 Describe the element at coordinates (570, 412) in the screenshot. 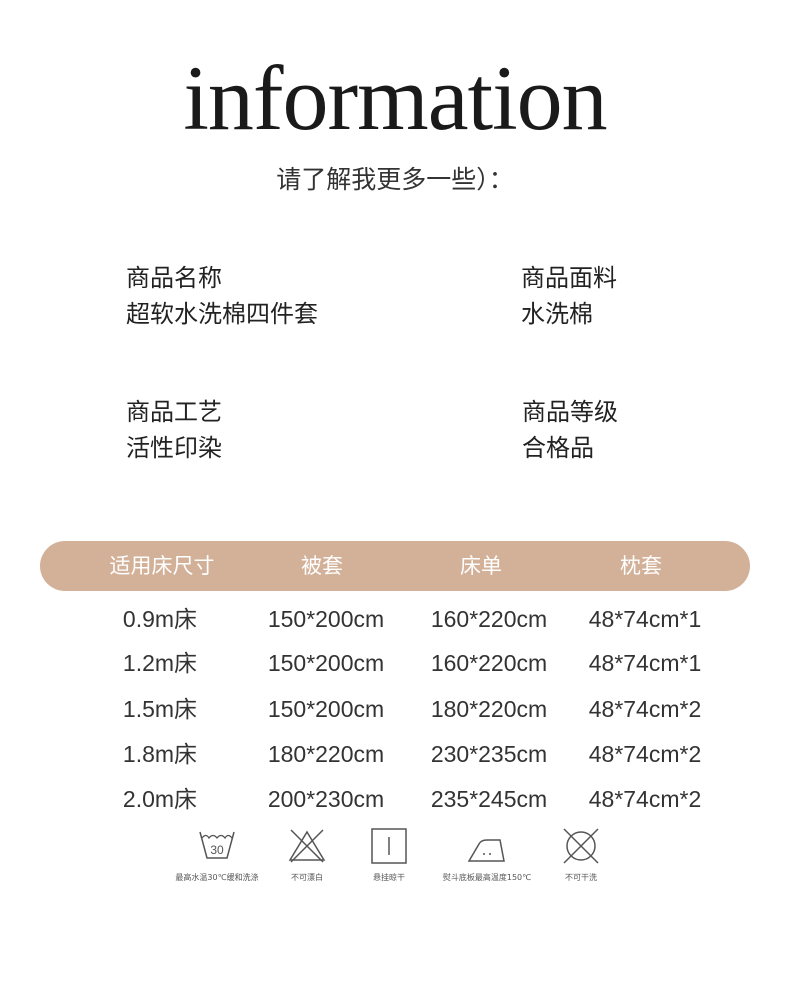

I see `info-label: 商品等级` at that location.